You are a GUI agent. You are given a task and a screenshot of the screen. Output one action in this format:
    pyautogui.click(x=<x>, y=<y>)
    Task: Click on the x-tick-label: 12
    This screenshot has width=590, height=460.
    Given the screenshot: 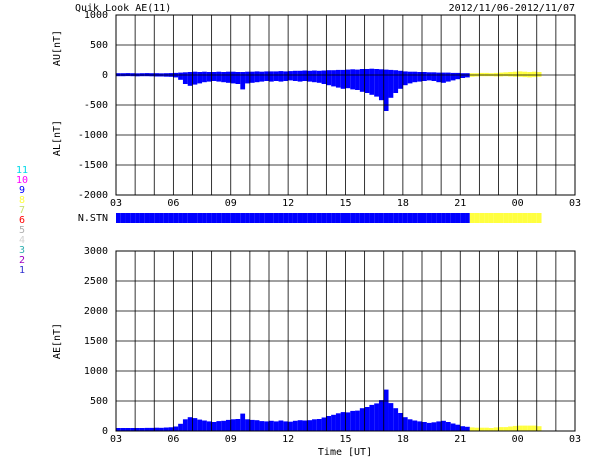 What is the action you would take?
    pyautogui.click(x=288, y=203)
    